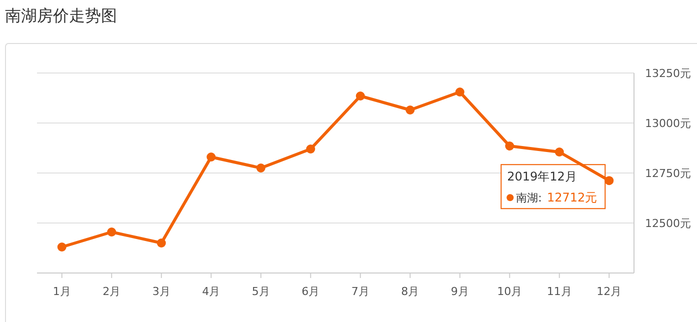 The height and width of the screenshot is (322, 697). Describe the element at coordinates (509, 291) in the screenshot. I see `x-tick-label: 10月` at that location.